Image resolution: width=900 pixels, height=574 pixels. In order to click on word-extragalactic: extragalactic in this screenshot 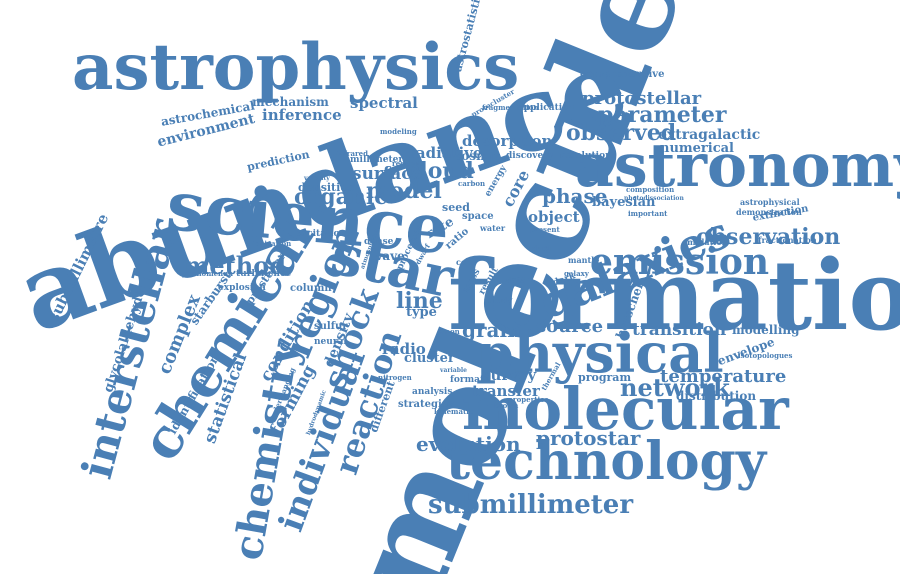, I will do `click(709, 135)`.